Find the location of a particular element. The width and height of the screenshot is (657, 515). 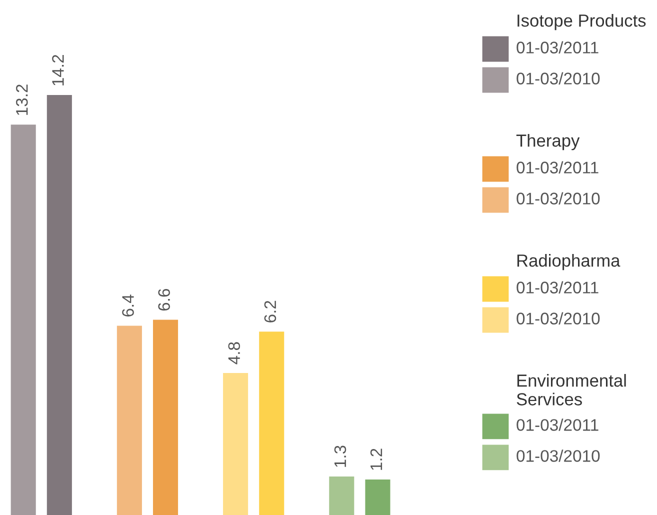

data-label: 14.2 is located at coordinates (58, 70).